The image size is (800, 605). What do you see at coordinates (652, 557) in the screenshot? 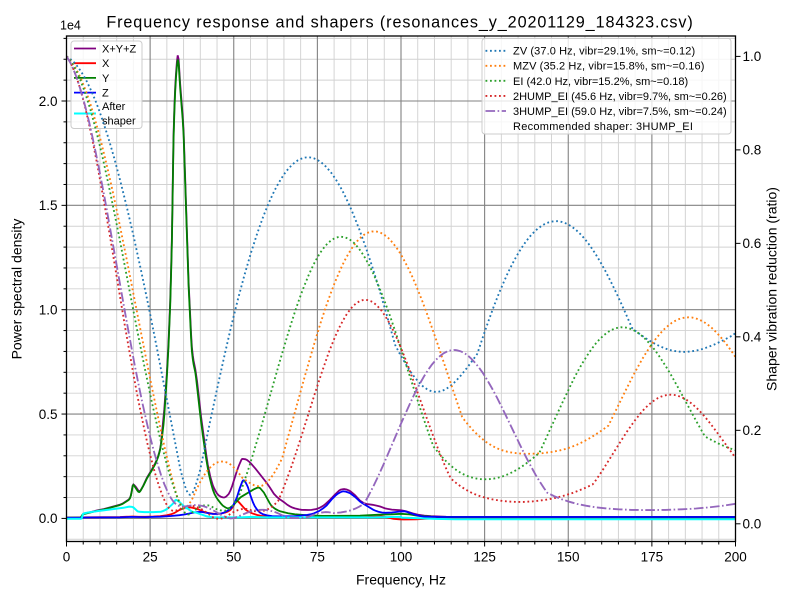
I see `svg-text: 175` at bounding box center [652, 557].